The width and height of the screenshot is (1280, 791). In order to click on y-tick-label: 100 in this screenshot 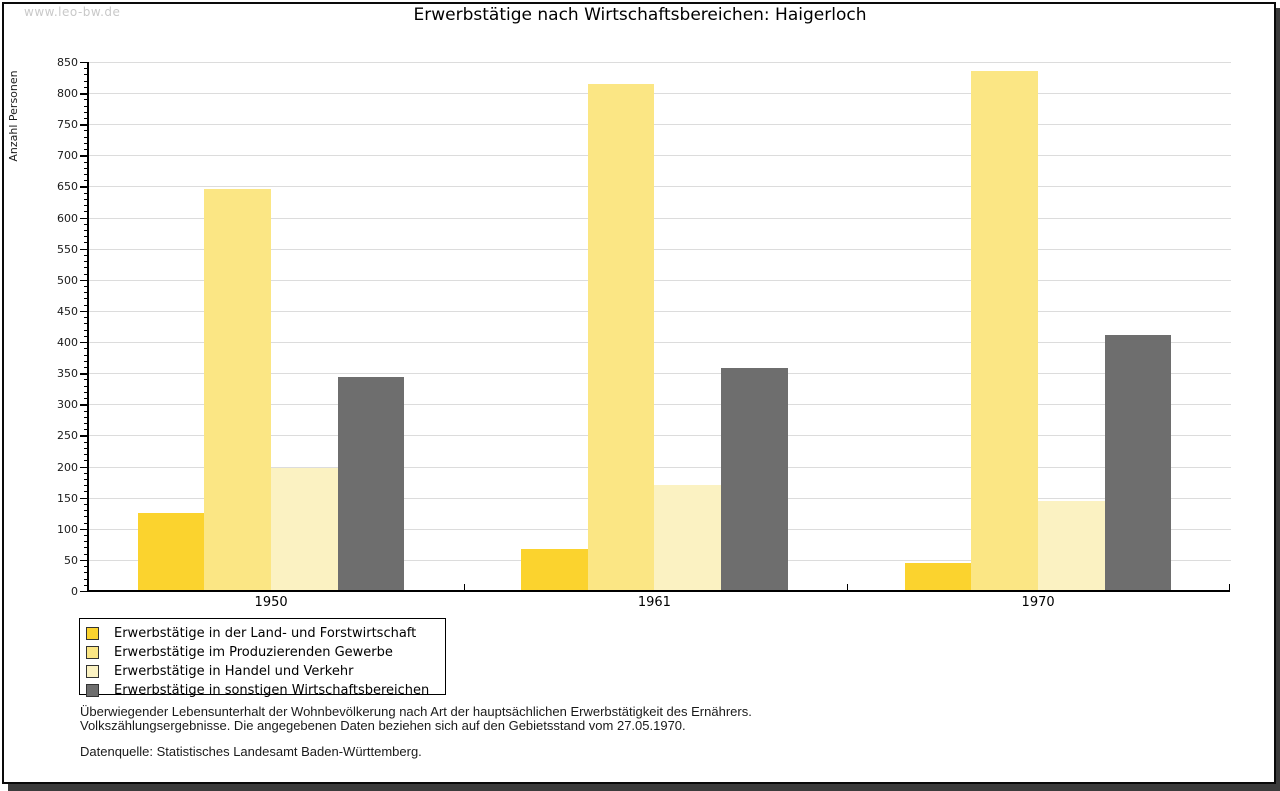, I will do `click(67, 529)`.